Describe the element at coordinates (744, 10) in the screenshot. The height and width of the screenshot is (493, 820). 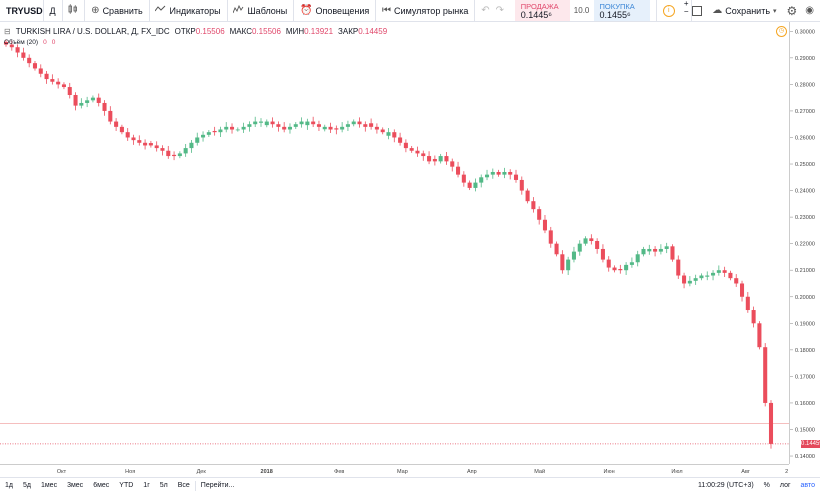
I see `save-button: ☁ Сохранить ▾` at that location.